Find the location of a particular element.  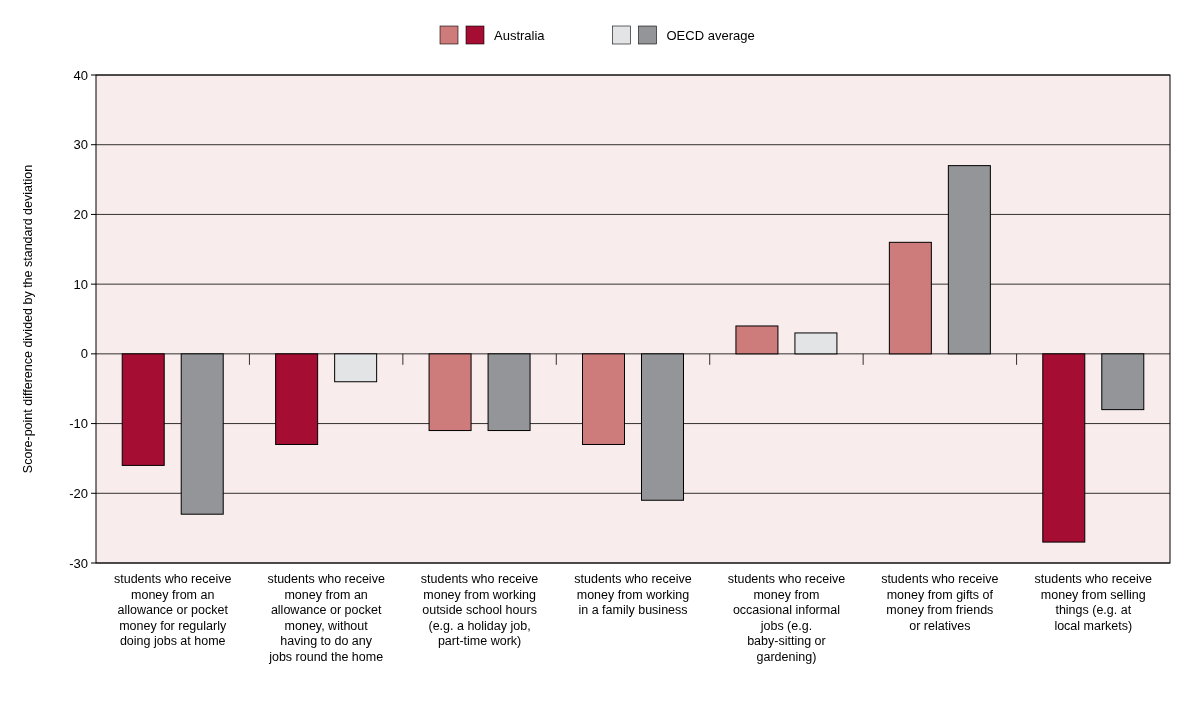

x-tick-label: students who receive money from selling things (e.g. at local markets) is located at coordinates (1093, 602).